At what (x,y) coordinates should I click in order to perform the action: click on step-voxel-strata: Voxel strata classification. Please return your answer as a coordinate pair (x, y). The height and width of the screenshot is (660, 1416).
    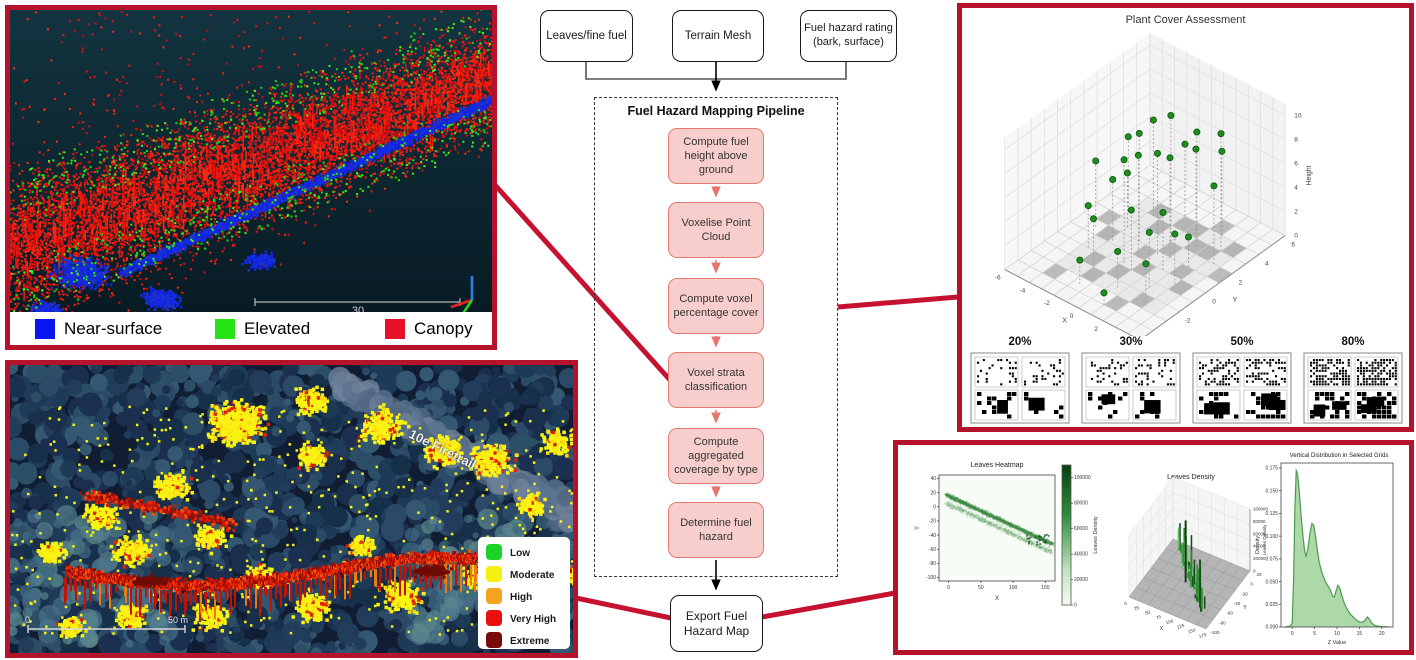
    Looking at the image, I should click on (716, 380).